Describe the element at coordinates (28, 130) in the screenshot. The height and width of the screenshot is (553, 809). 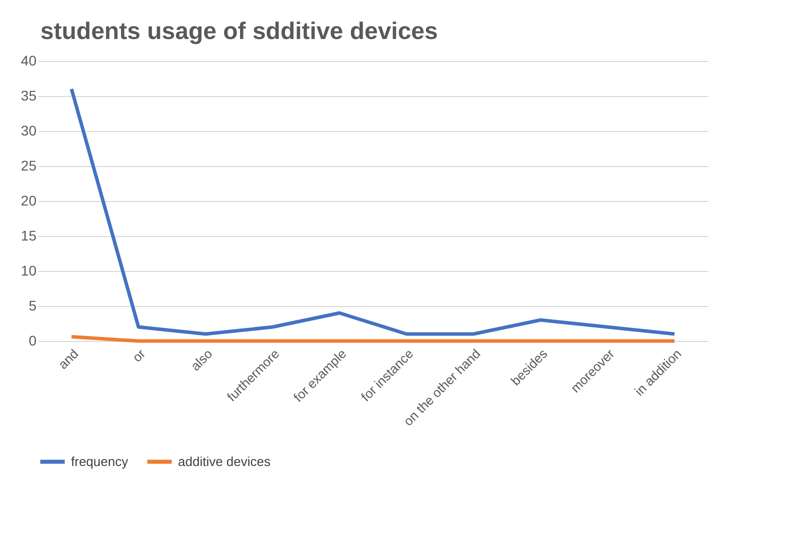
I see `y-tick-label: 30` at that location.